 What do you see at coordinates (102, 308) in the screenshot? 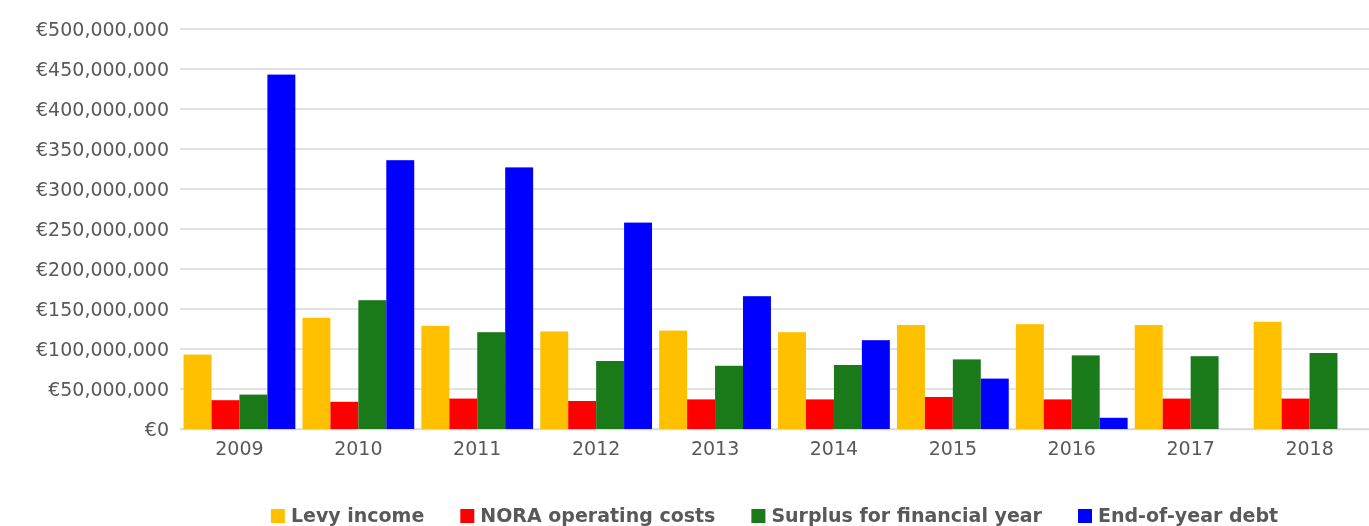
I see `y-tick-label: €150,000,000` at bounding box center [102, 308].